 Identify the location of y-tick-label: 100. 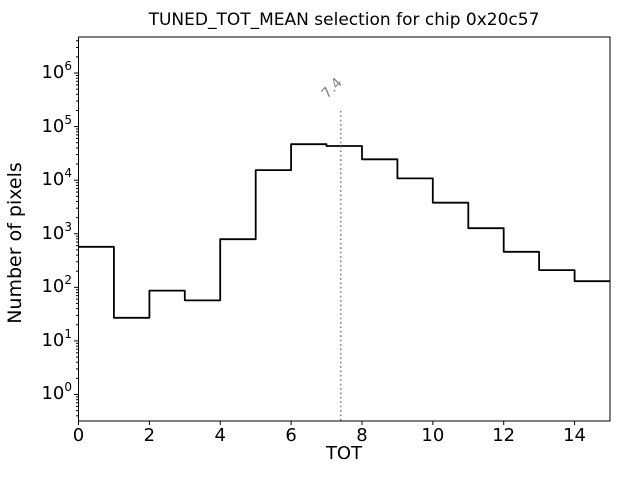
(49, 392).